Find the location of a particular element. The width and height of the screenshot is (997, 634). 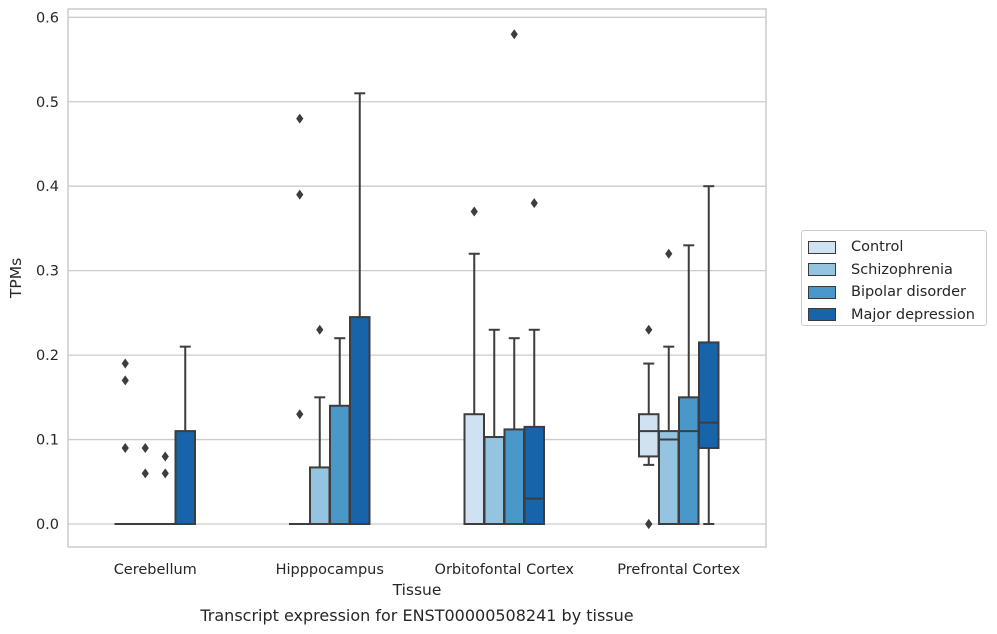

y-tick-label: 0.4 is located at coordinates (47, 187).